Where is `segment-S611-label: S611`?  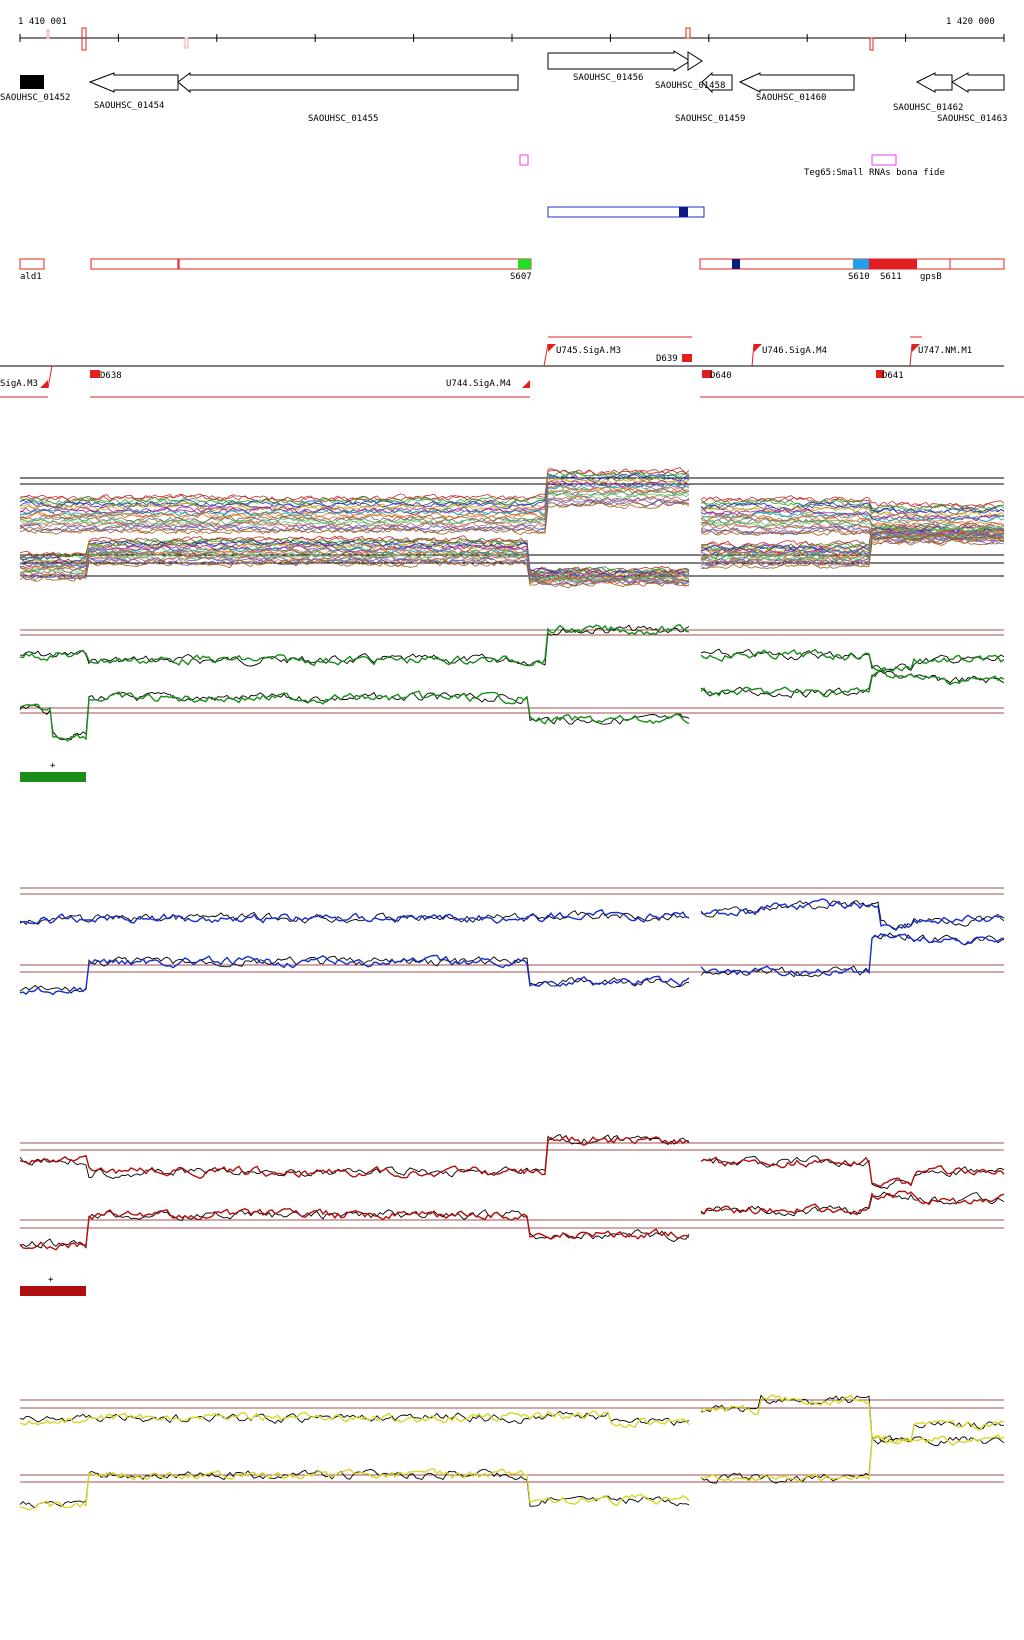
segment-S611-label: S611 is located at coordinates (891, 277).